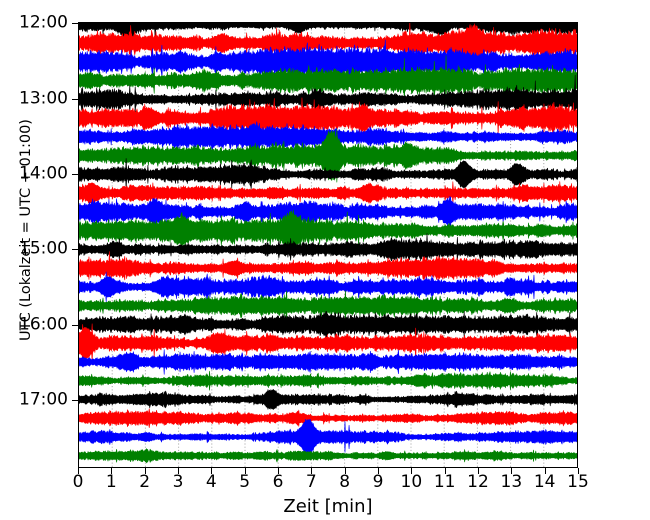 The width and height of the screenshot is (650, 520). I want to click on y-tick-label: 14:00, so click(43, 173).